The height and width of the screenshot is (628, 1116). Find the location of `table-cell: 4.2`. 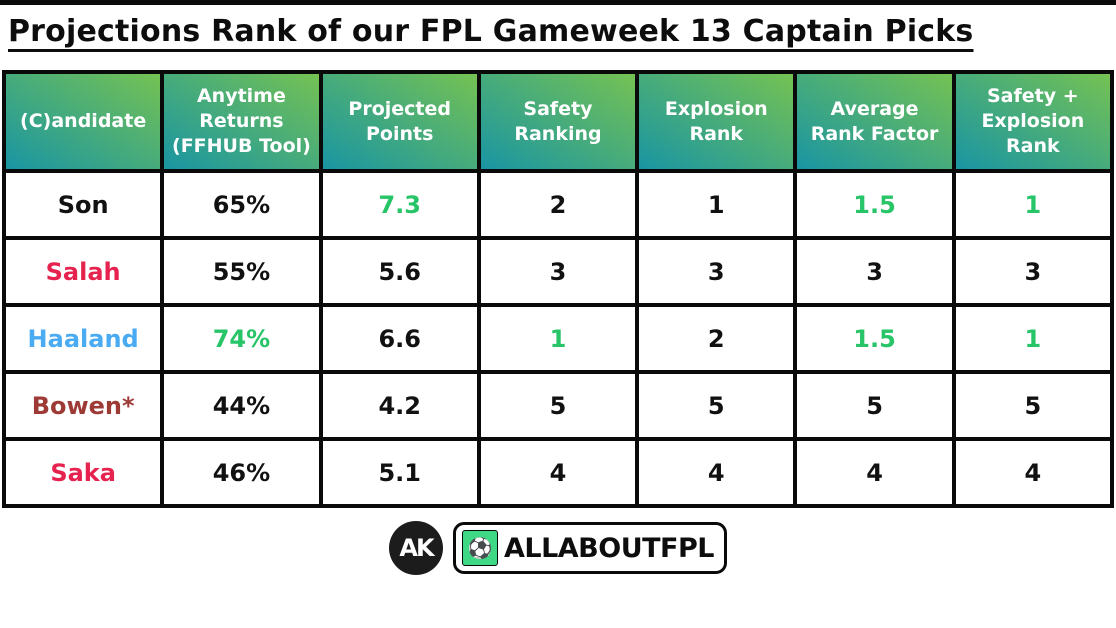

table-cell: 4.2 is located at coordinates (399, 405).